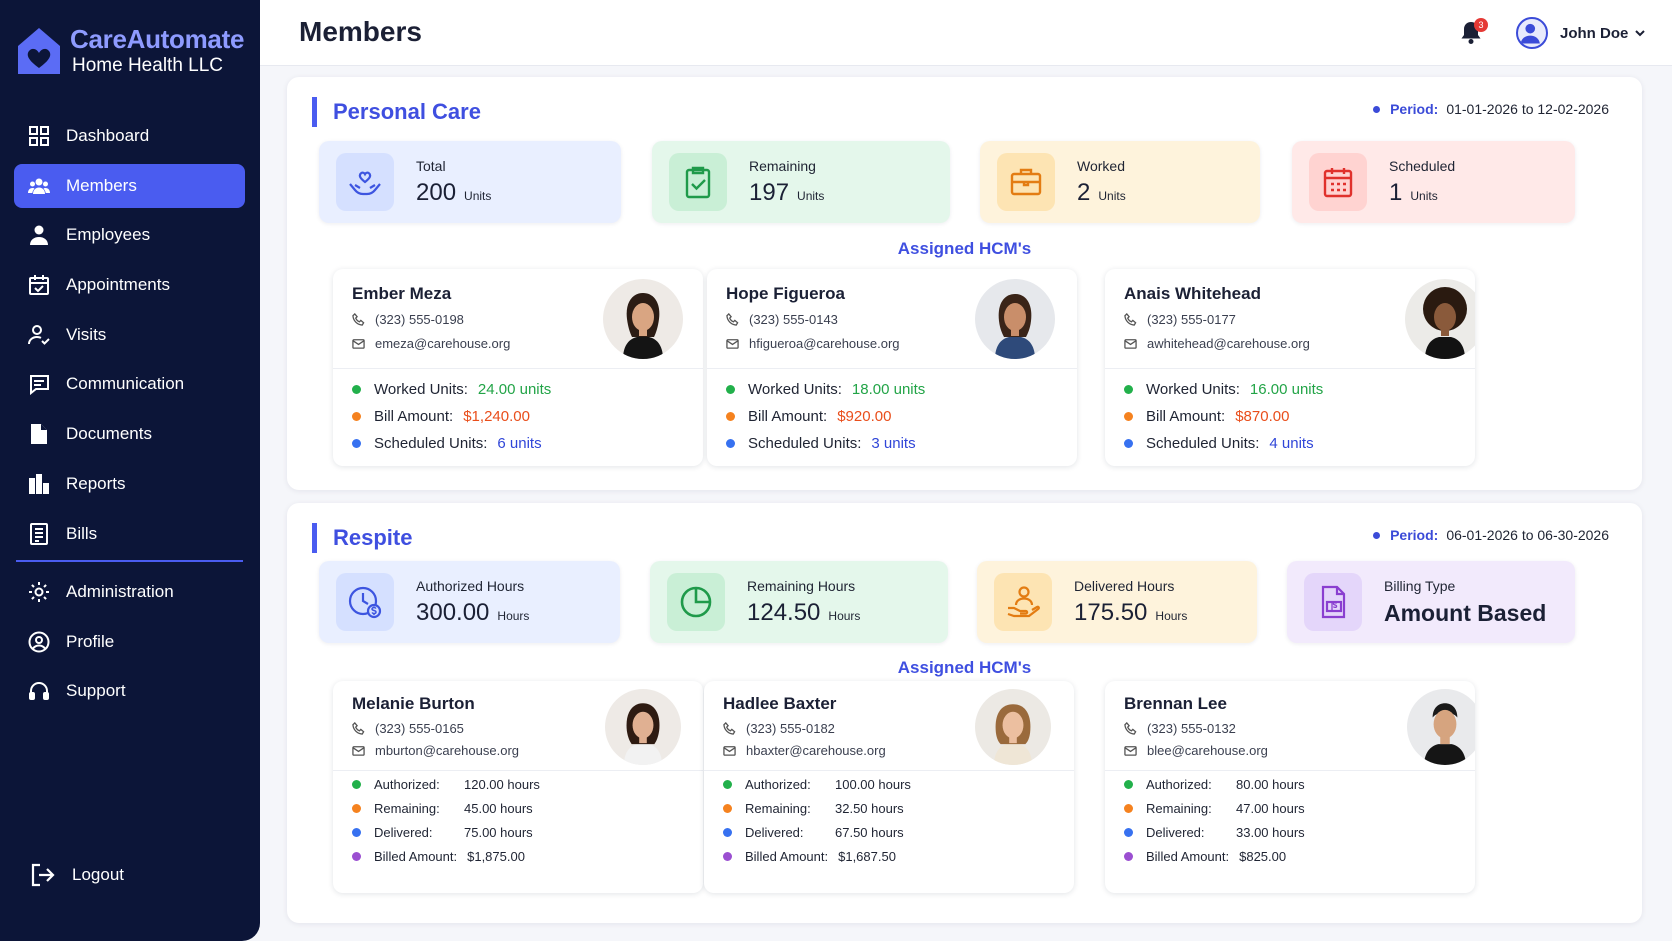  I want to click on nav-communication: Communication, so click(129, 384).